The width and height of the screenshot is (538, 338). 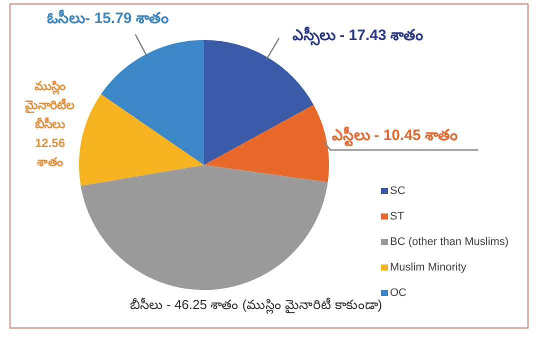 What do you see at coordinates (68, 18) in the screenshot?
I see `text: ఓసీలు-` at bounding box center [68, 18].